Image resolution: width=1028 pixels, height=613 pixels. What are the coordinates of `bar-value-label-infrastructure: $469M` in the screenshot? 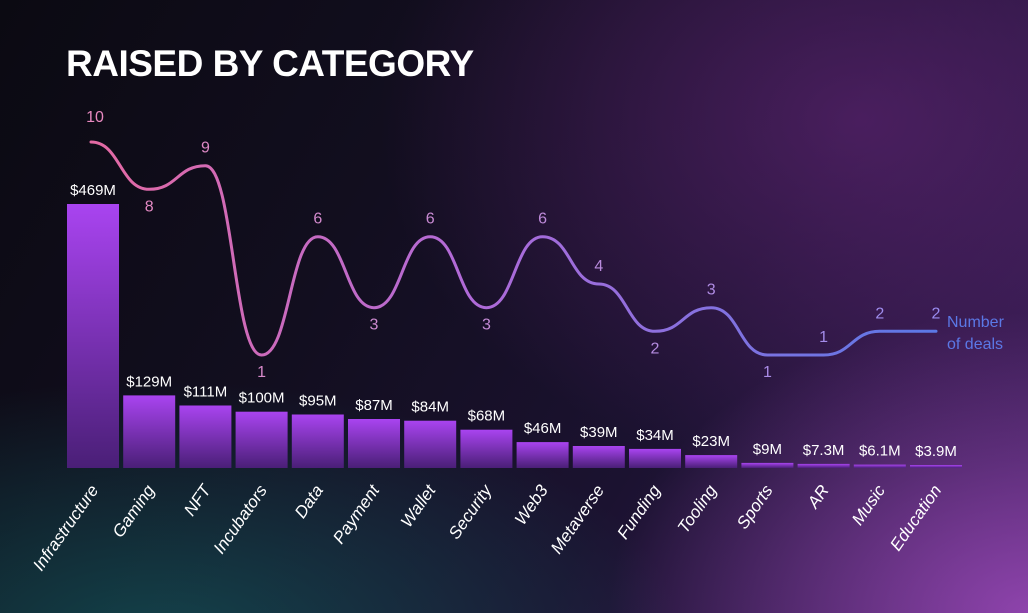 It's located at (93, 190).